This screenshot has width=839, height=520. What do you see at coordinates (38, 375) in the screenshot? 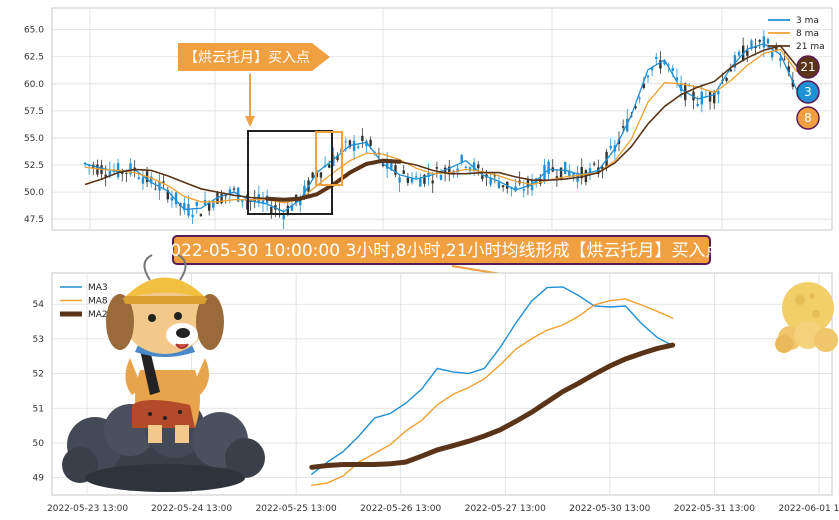
I see `bottom-y-tick-label: 52` at bounding box center [38, 375].